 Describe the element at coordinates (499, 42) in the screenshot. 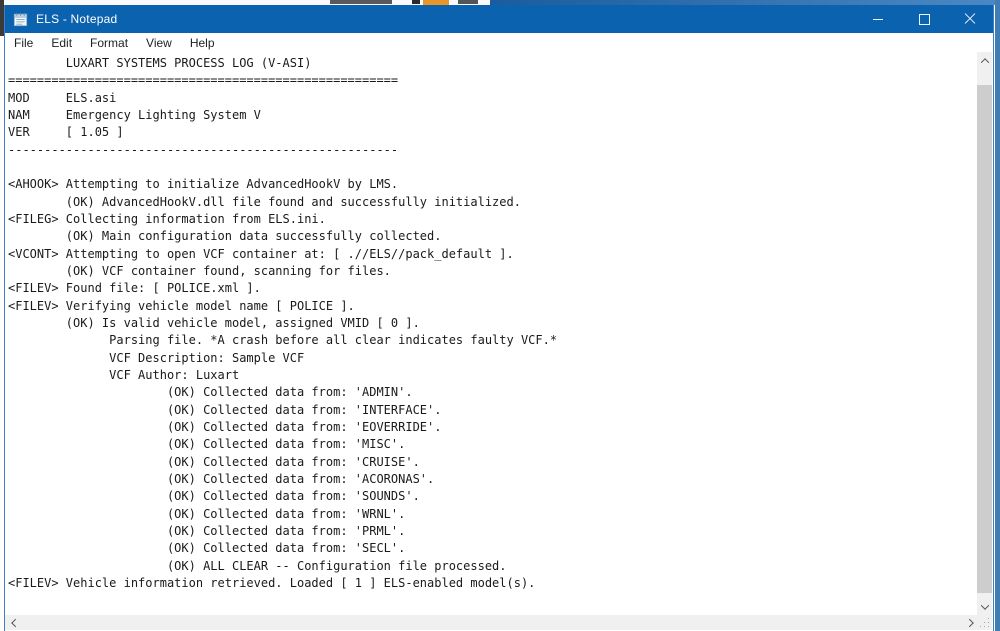

I see `menu-bar: File Edit Format View Help` at that location.